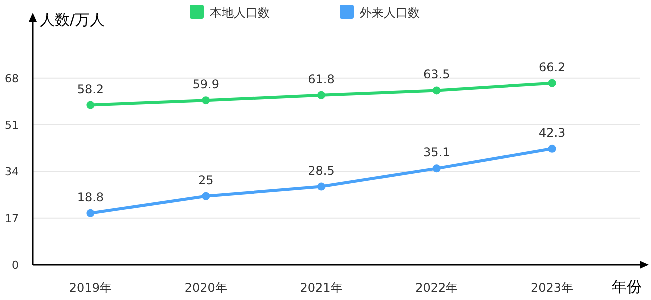 The image size is (651, 300). I want to click on y-tick-label: 68, so click(12, 79).